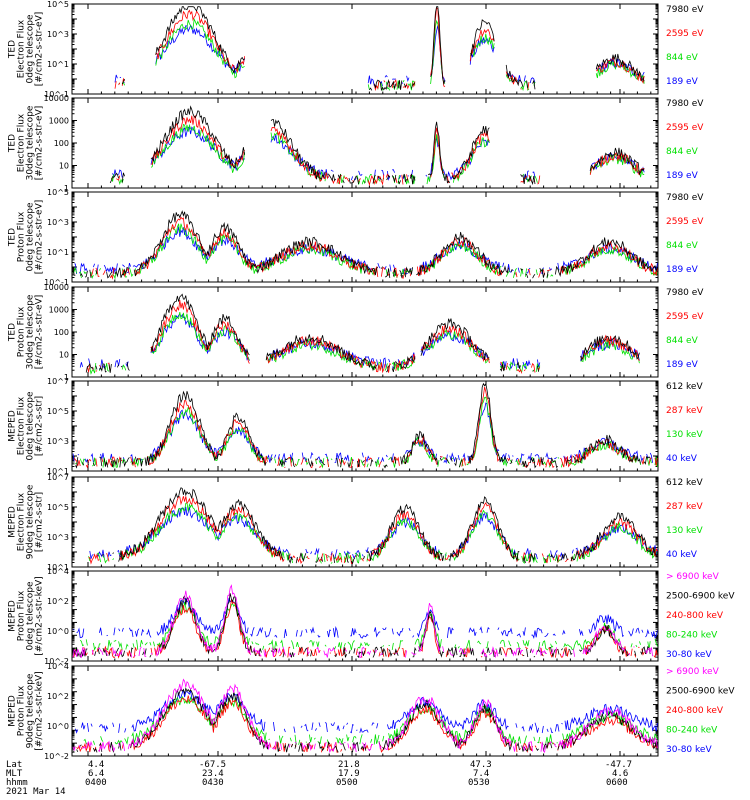  Describe the element at coordinates (682, 176) in the screenshot. I see `legend-entry: 189 eV` at that location.